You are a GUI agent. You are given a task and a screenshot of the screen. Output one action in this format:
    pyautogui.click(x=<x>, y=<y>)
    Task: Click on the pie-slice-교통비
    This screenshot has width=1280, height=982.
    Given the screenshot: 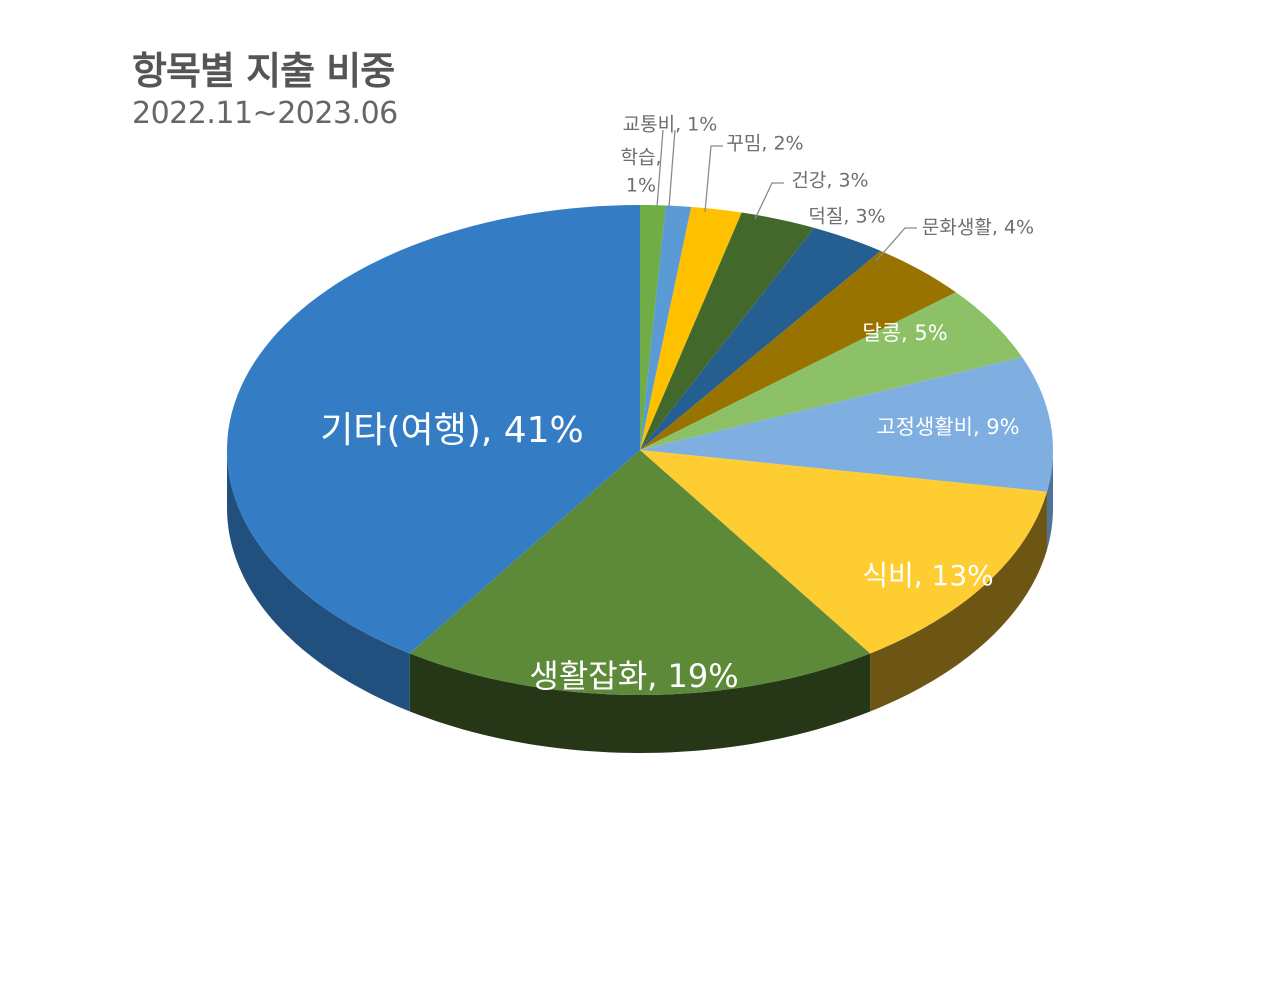 What is the action you would take?
    pyautogui.click(x=666, y=327)
    